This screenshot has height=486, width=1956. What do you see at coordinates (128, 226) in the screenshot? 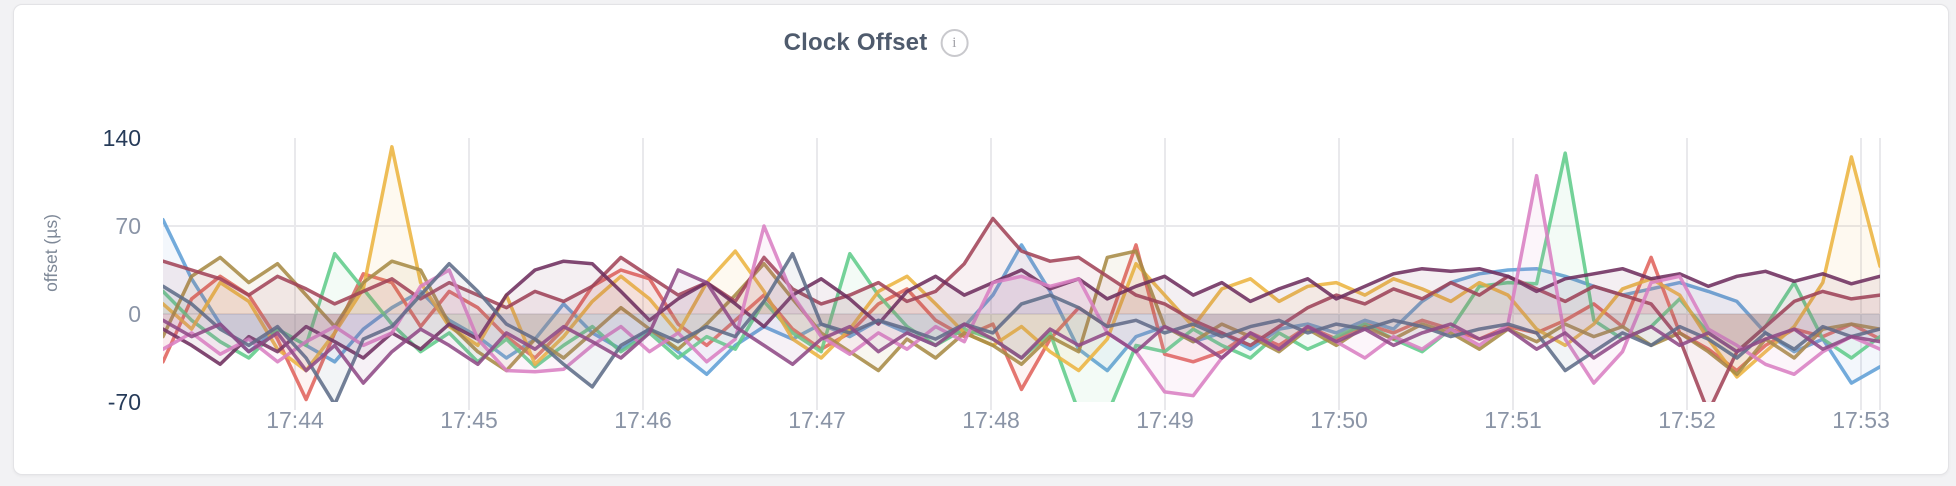
I see `y-tick-label: 70` at bounding box center [128, 226].